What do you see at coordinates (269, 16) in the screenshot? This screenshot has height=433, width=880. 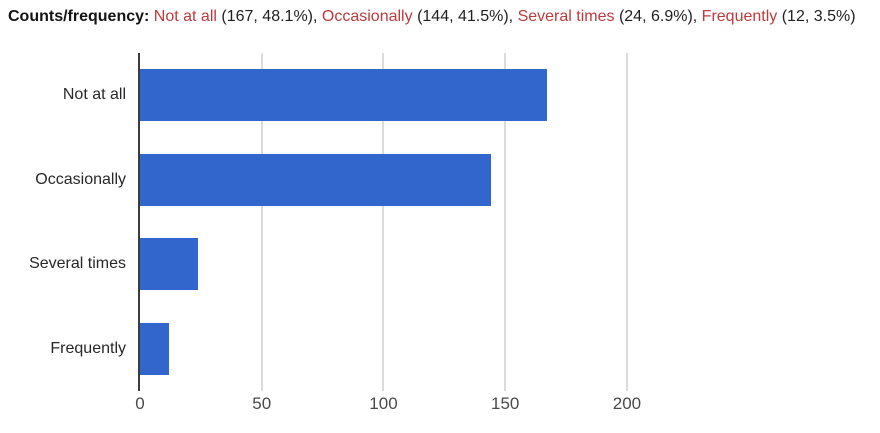 I see `header-category-stats: (167, 48.1%),` at bounding box center [269, 16].